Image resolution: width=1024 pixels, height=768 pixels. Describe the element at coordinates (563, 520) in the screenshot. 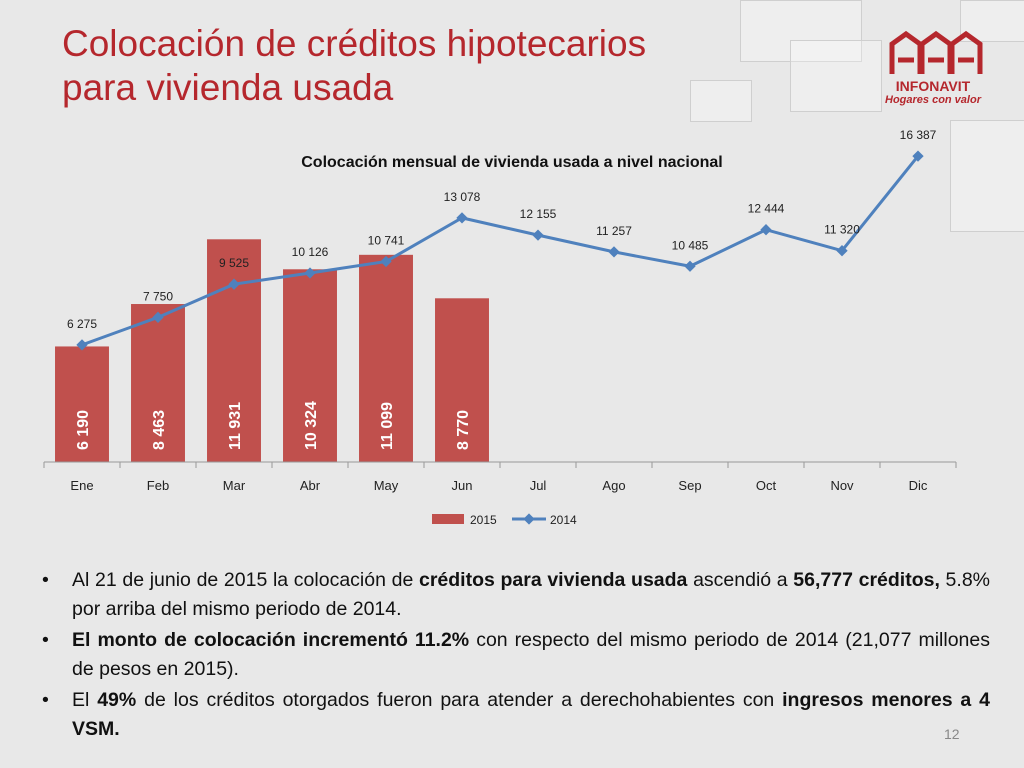

I see `legend-label-2014: 2014` at that location.